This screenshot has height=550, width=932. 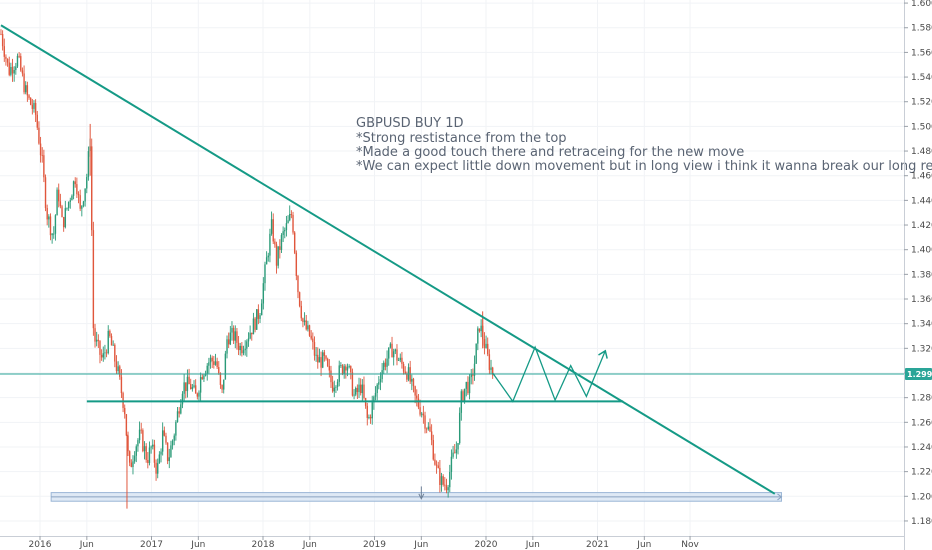 I want to click on base-zone-arrowhead, so click(x=780, y=497).